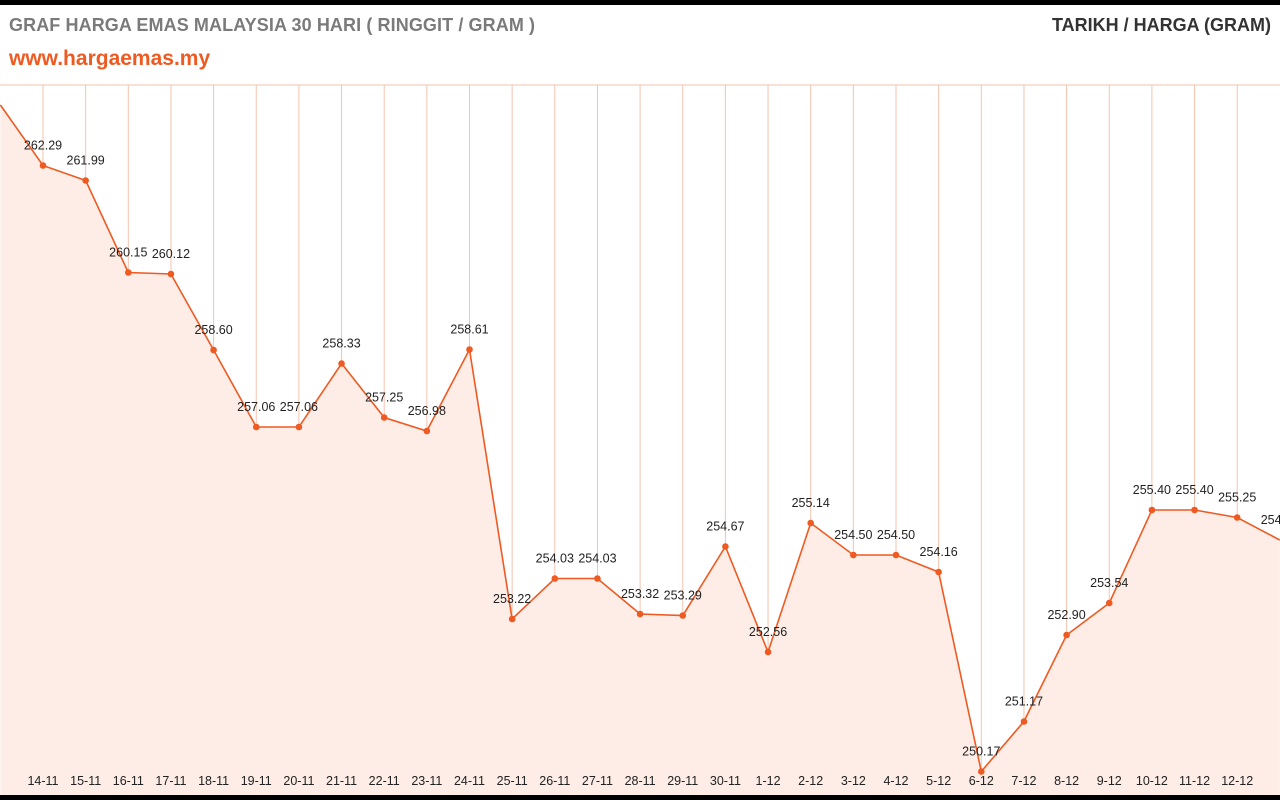  What do you see at coordinates (1237, 498) in the screenshot?
I see `data-label: 255.25` at bounding box center [1237, 498].